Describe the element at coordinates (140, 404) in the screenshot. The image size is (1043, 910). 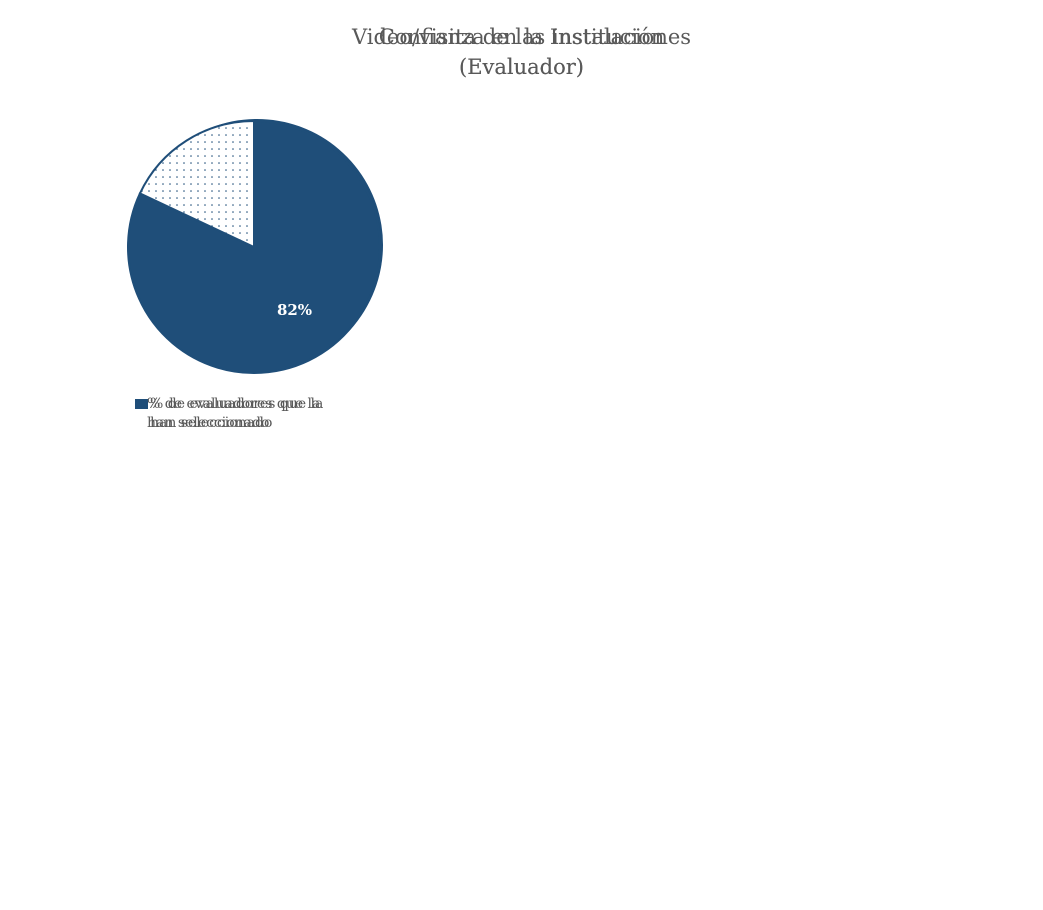
I see `legend-swatch` at that location.